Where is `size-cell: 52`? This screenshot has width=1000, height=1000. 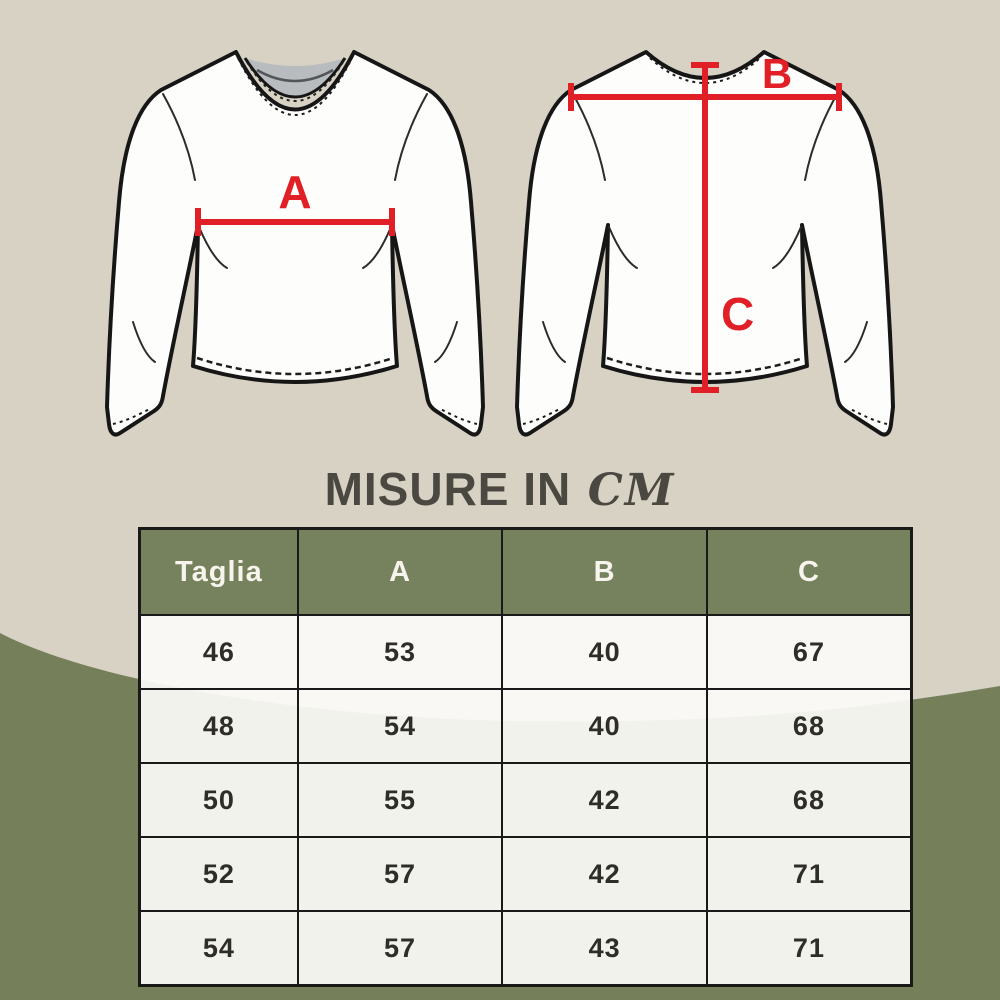 size-cell: 52 is located at coordinates (218, 874).